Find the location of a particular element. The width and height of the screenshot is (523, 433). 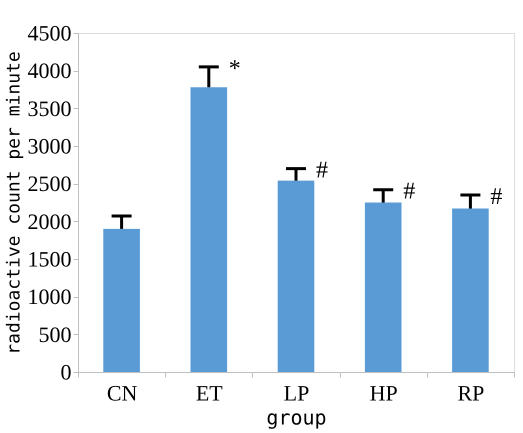

y-tick-label: 1500 is located at coordinates (50, 259).